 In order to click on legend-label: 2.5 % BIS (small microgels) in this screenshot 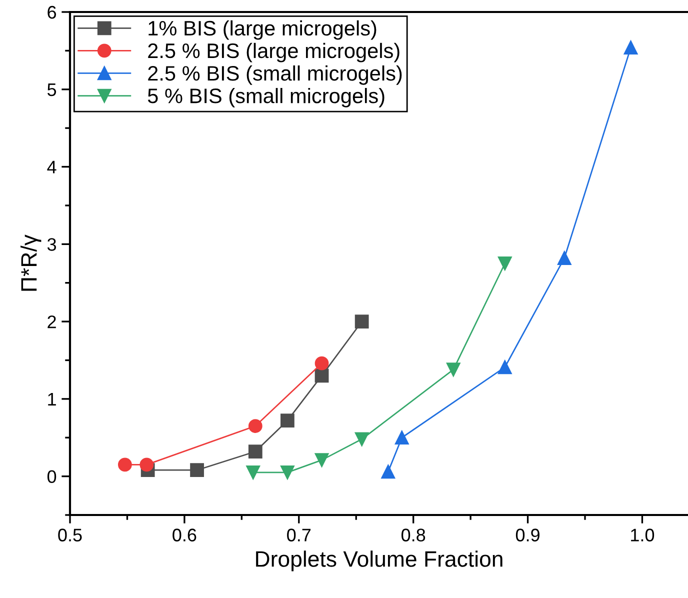, I will do `click(275, 75)`.